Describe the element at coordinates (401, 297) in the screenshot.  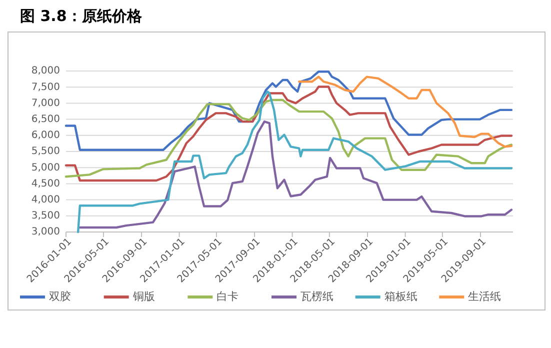
I see `legend-label: 箱板纸` at that location.